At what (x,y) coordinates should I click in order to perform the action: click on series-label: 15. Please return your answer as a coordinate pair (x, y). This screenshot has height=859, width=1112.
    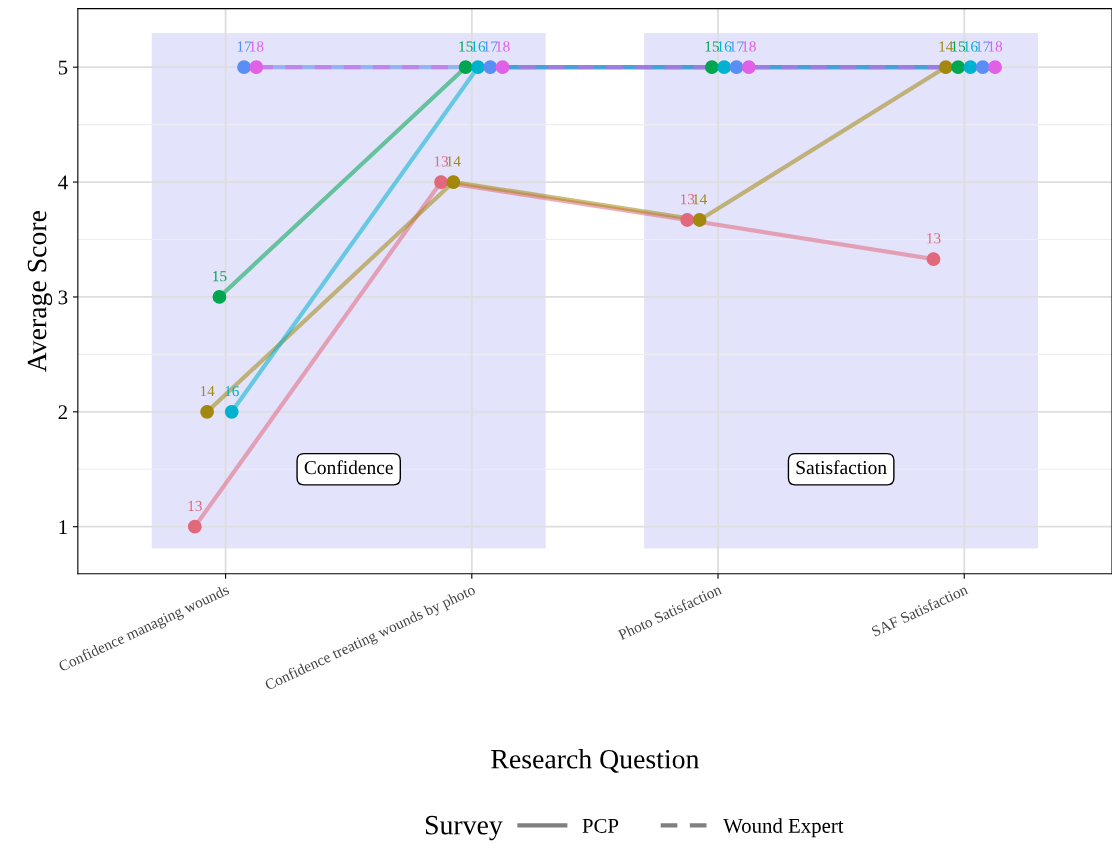
    Looking at the image, I should click on (220, 276).